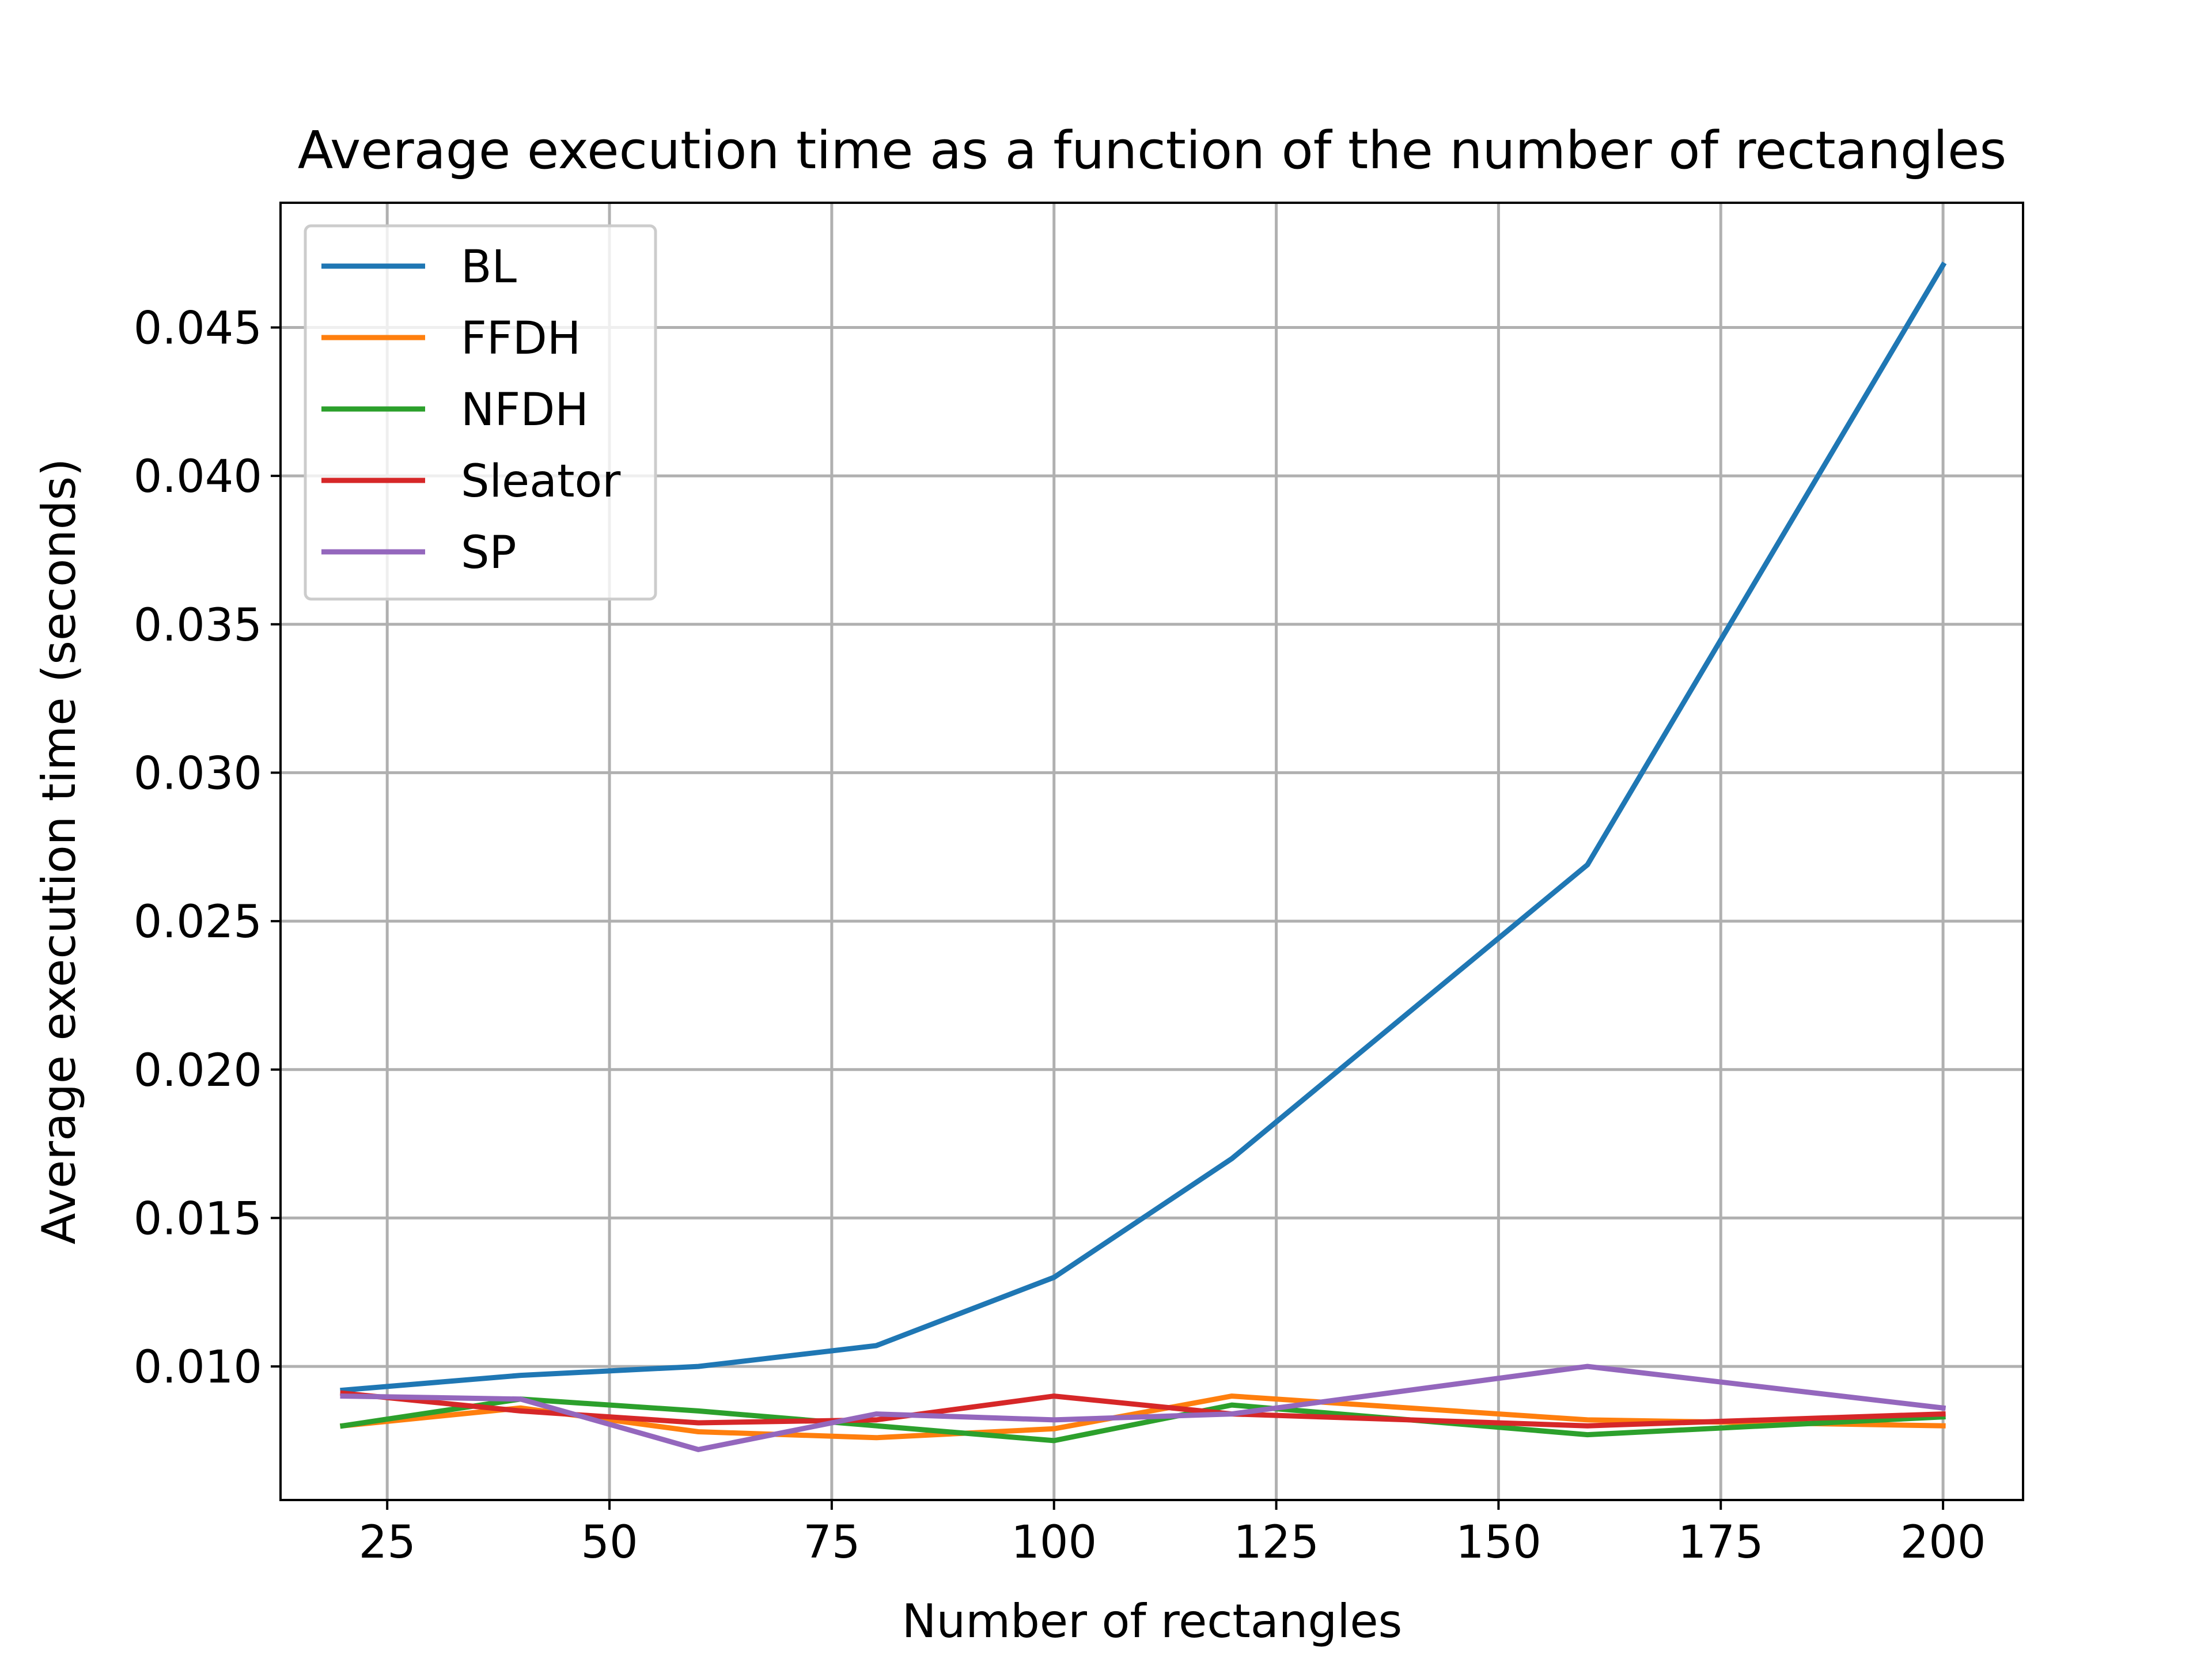 The width and height of the screenshot is (2212, 1659). Describe the element at coordinates (1498, 1543) in the screenshot. I see `x-tick-label: 150` at that location.